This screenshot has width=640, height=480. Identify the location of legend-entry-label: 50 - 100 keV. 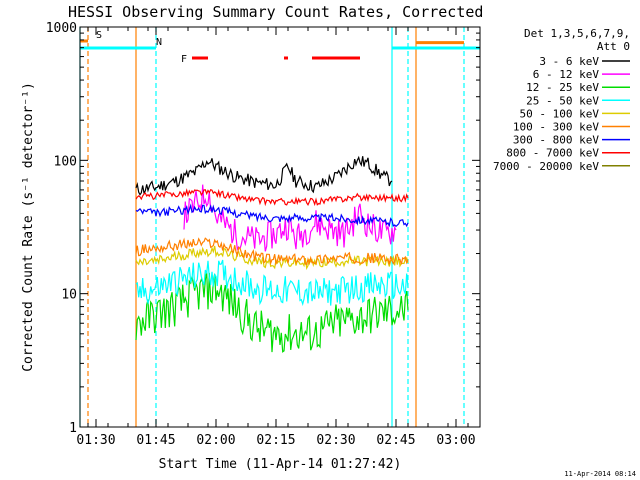
(560, 113).